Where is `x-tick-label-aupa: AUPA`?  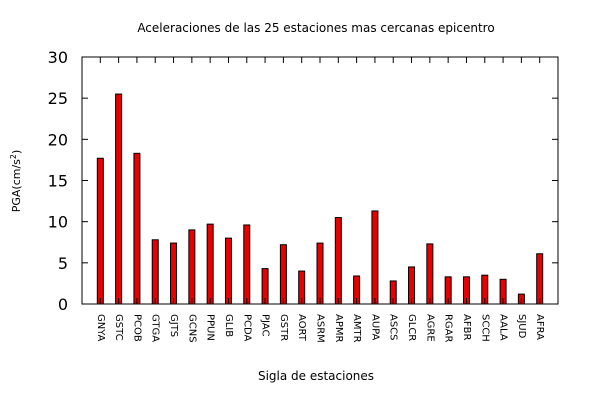
x-tick-label-aupa: AUPA is located at coordinates (374, 327).